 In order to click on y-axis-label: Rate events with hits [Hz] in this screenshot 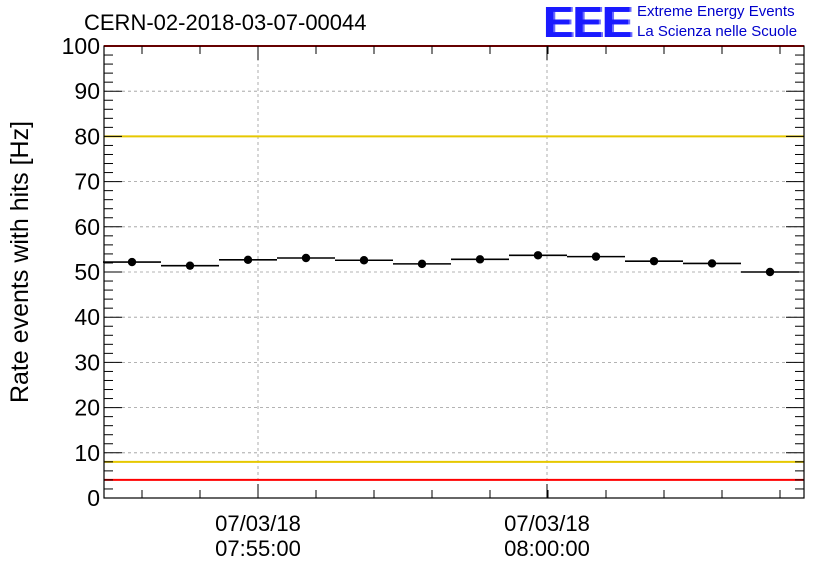, I will do `click(20, 262)`.